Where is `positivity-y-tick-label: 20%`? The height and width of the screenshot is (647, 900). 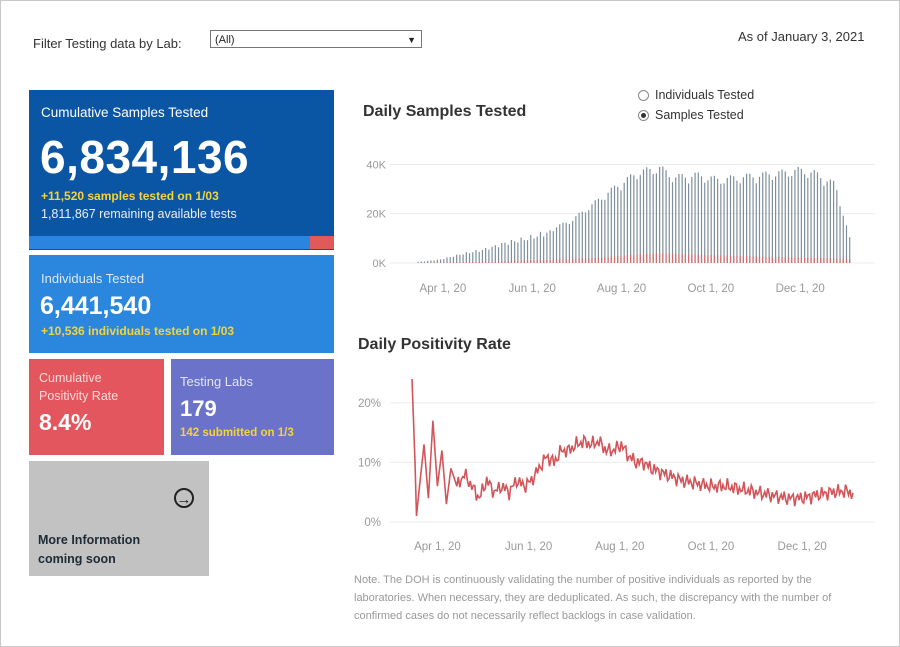
positivity-y-tick-label: 20% is located at coordinates (369, 404).